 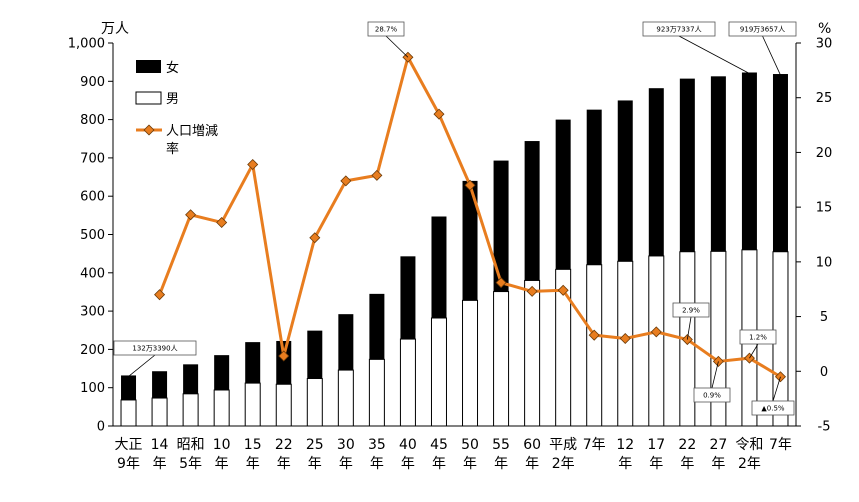 I want to click on right-axis-unit: %, so click(x=824, y=29).